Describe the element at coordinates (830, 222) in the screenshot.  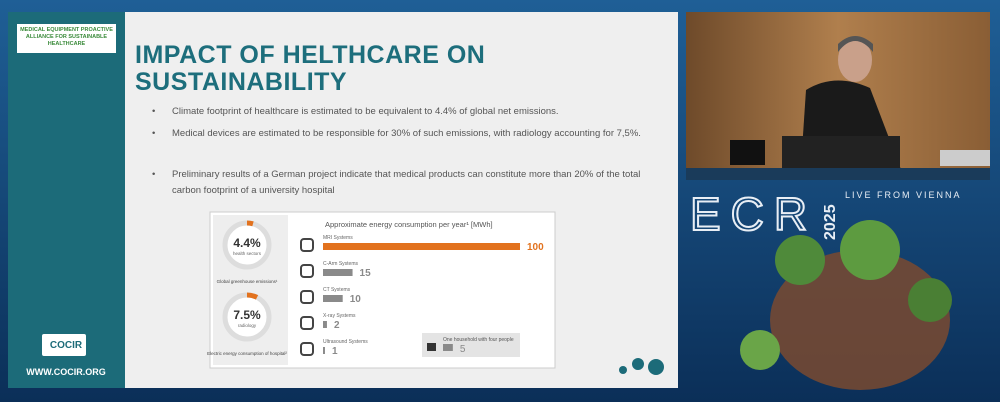
I see `event-year: 2025` at that location.